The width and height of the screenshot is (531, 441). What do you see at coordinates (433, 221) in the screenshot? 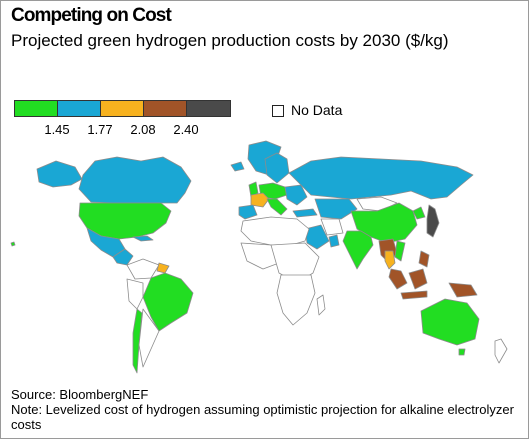
I see `japan` at bounding box center [433, 221].